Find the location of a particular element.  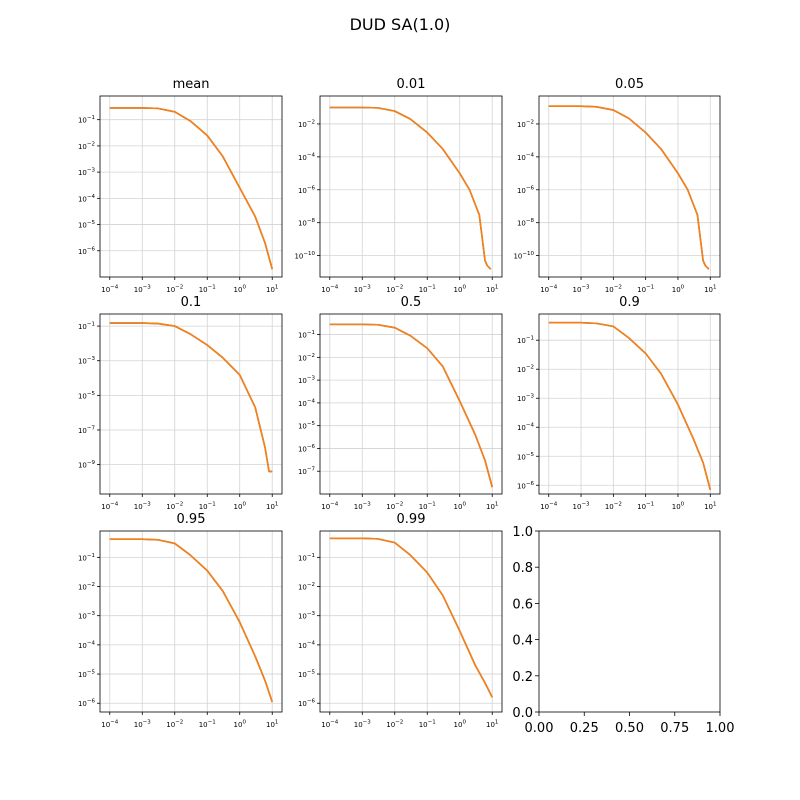

subplot-title: 0.5 is located at coordinates (411, 302).